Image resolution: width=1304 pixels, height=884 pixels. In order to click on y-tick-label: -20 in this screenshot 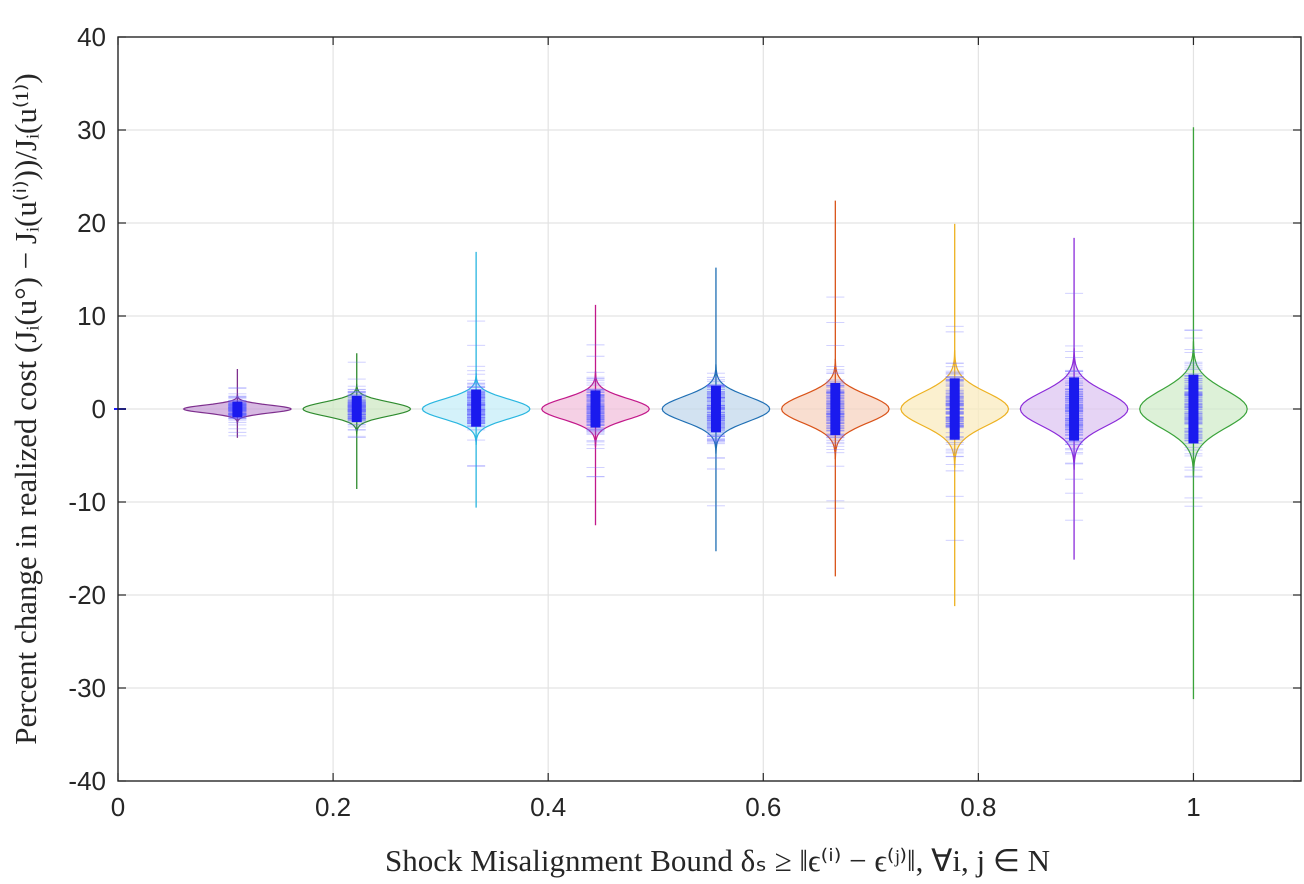, I will do `click(87, 595)`.